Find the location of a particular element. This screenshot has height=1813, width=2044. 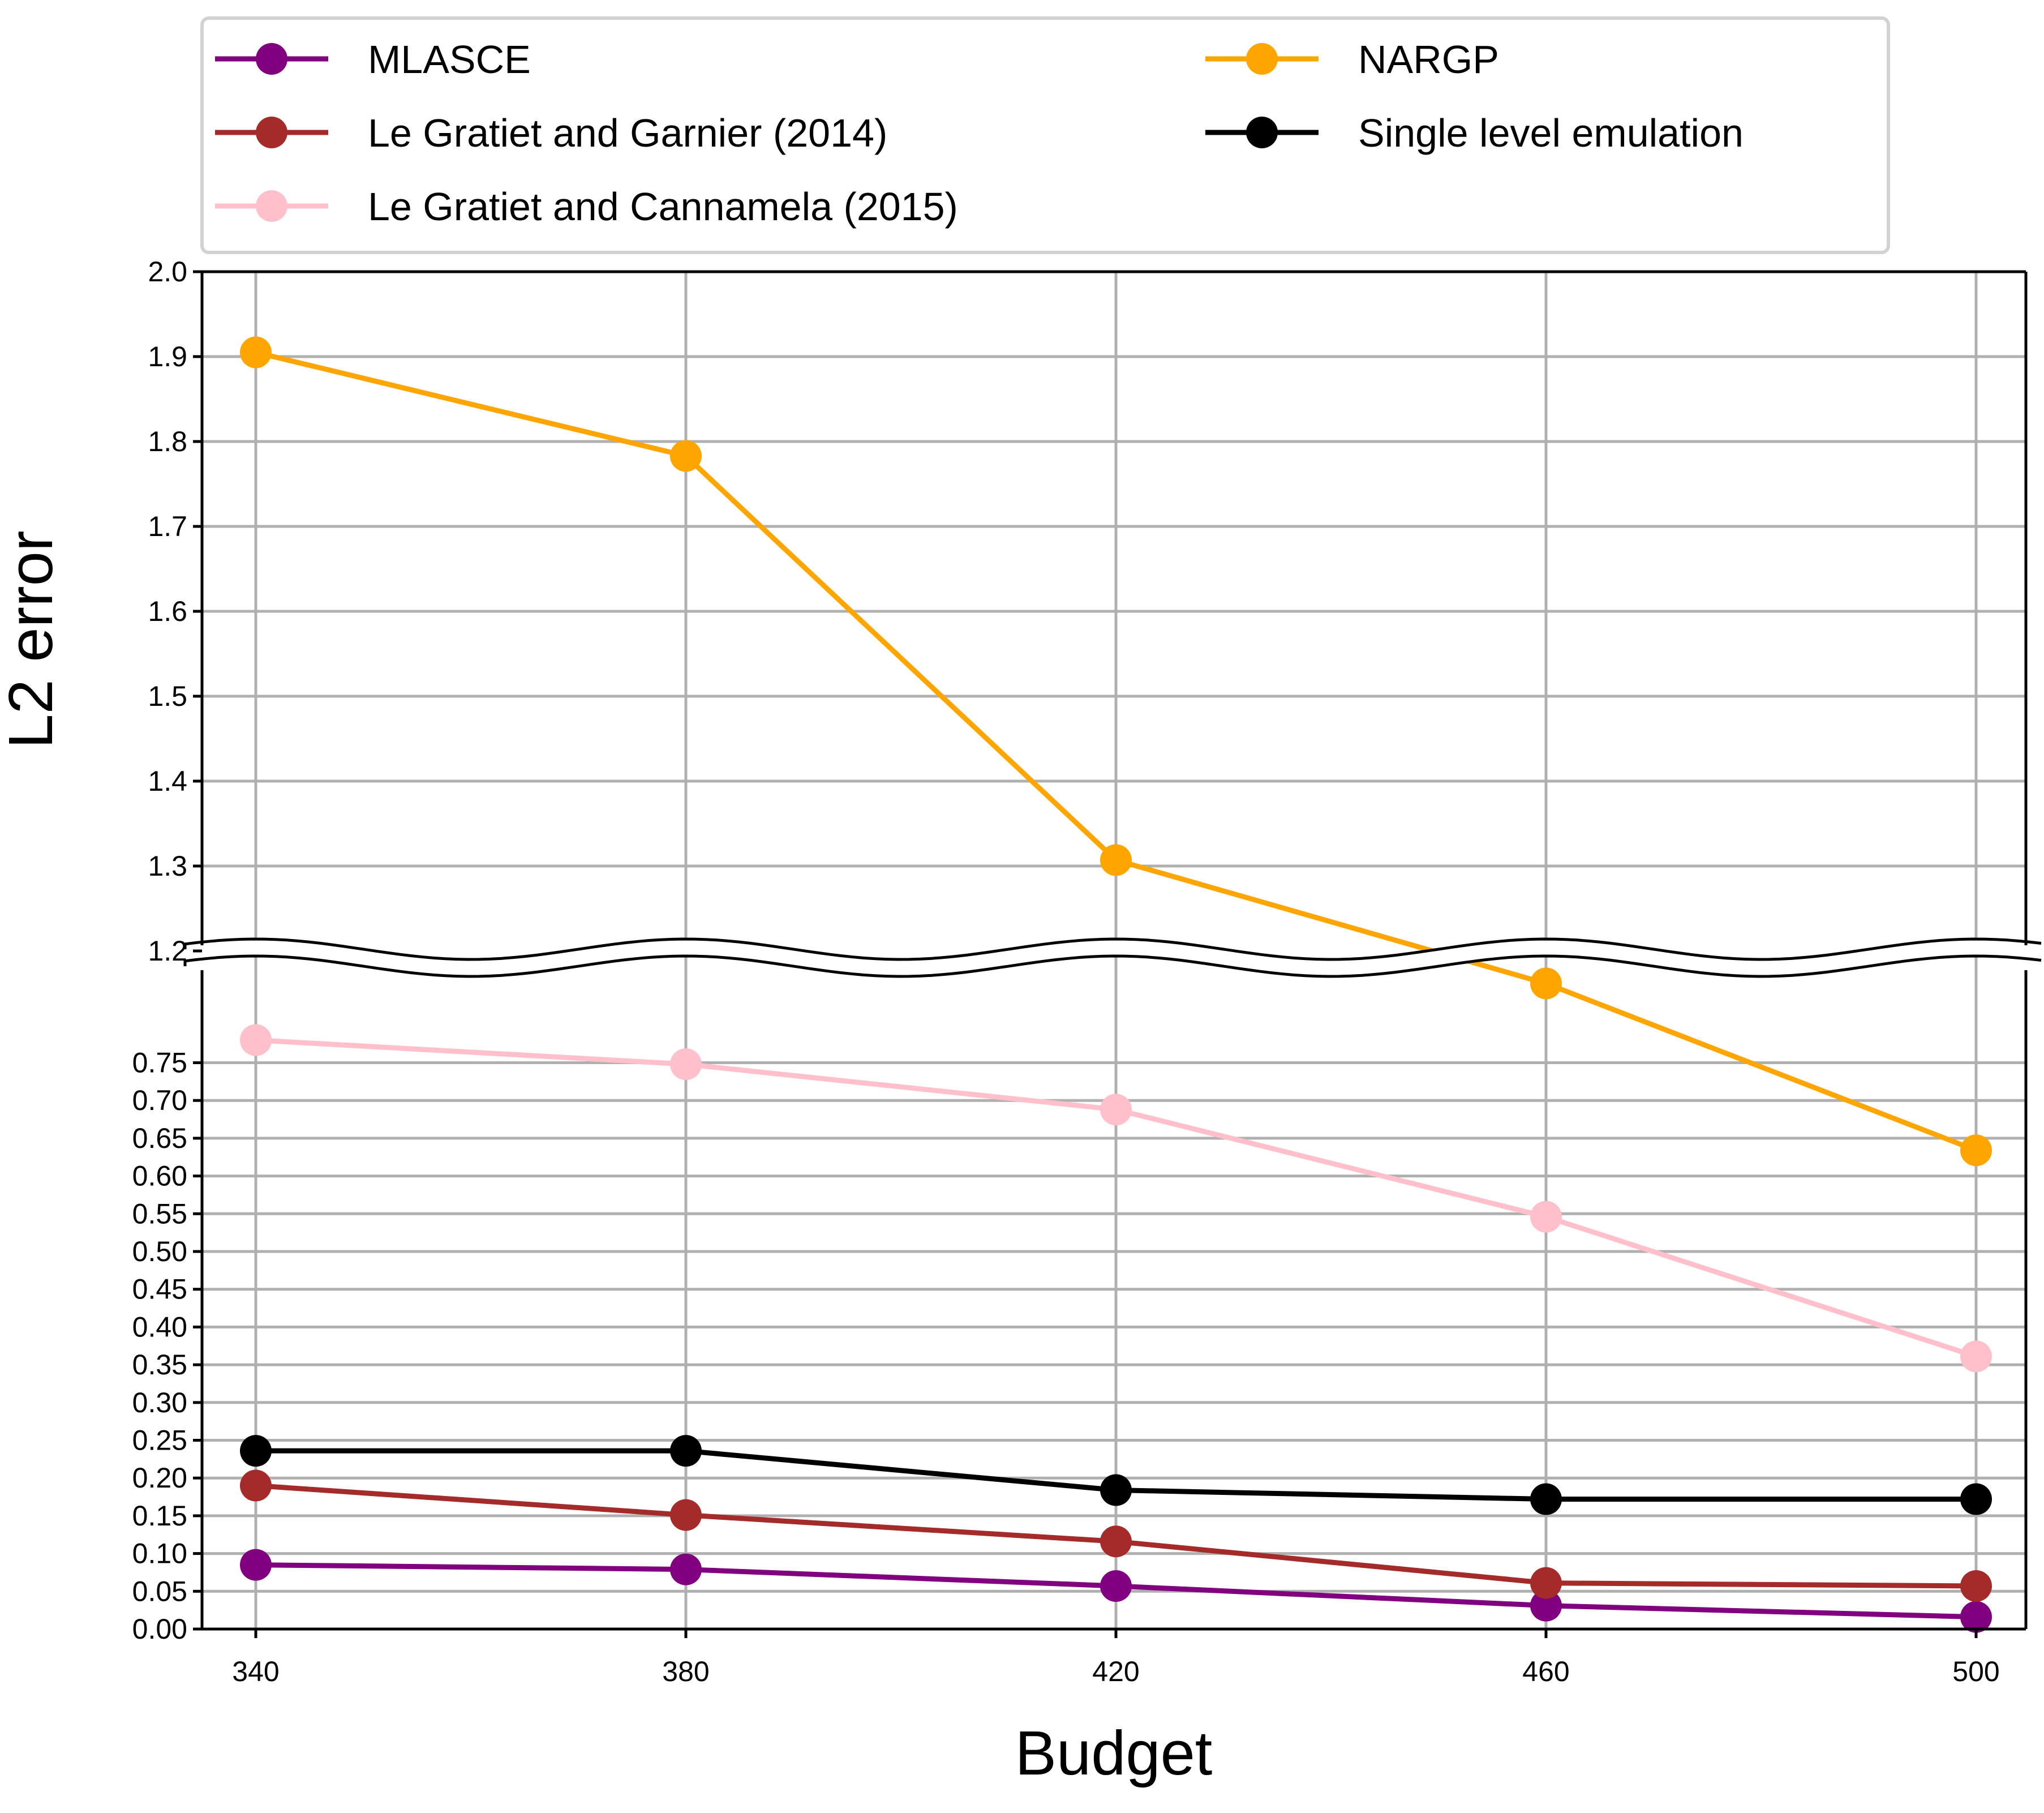

y-tick-label-upper: 1.2 is located at coordinates (167, 951).